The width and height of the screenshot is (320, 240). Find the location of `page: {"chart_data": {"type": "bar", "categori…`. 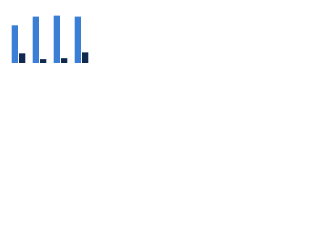

page: {"chart_data": {"type": "bar", "categori… is located at coordinates (50, 35).